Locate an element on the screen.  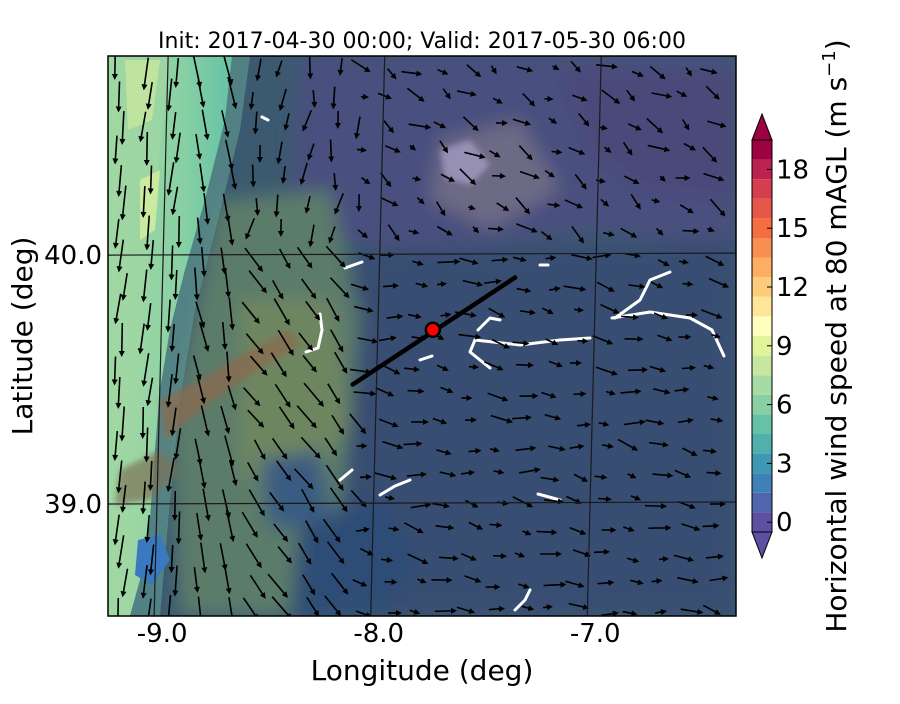
colorbar-tick-label: 12 is located at coordinates (792, 288).